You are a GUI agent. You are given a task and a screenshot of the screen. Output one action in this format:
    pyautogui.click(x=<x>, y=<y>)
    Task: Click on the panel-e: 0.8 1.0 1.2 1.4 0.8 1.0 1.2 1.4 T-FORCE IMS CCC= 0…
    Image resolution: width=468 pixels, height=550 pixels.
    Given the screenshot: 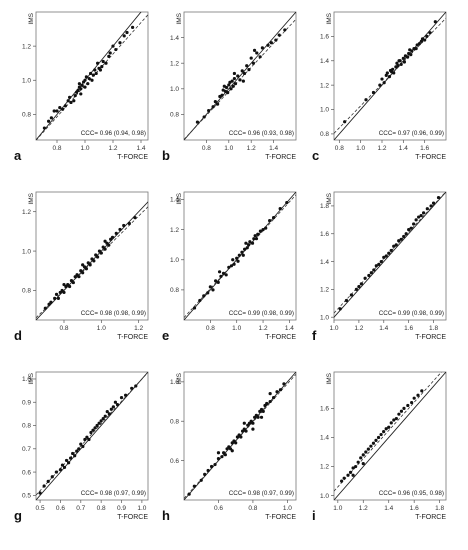 What is the action you would take?
    pyautogui.click(x=229, y=267)
    